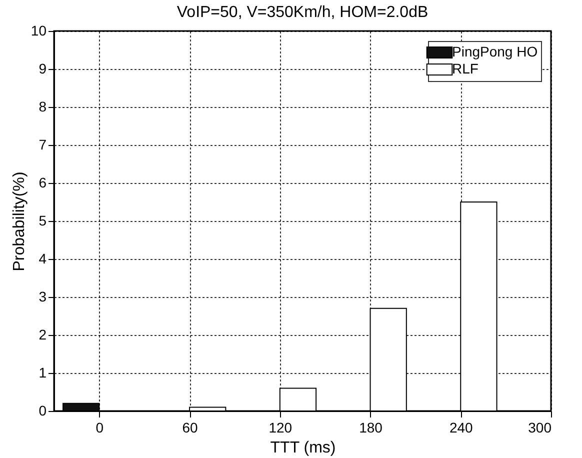  I want to click on y-tick-label: 3, so click(42, 296).